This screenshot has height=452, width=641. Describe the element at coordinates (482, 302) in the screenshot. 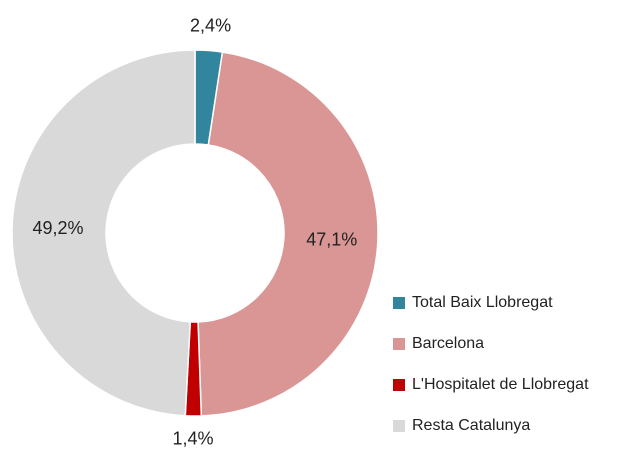

I see `legend-label: Total Baix Llobregat` at that location.